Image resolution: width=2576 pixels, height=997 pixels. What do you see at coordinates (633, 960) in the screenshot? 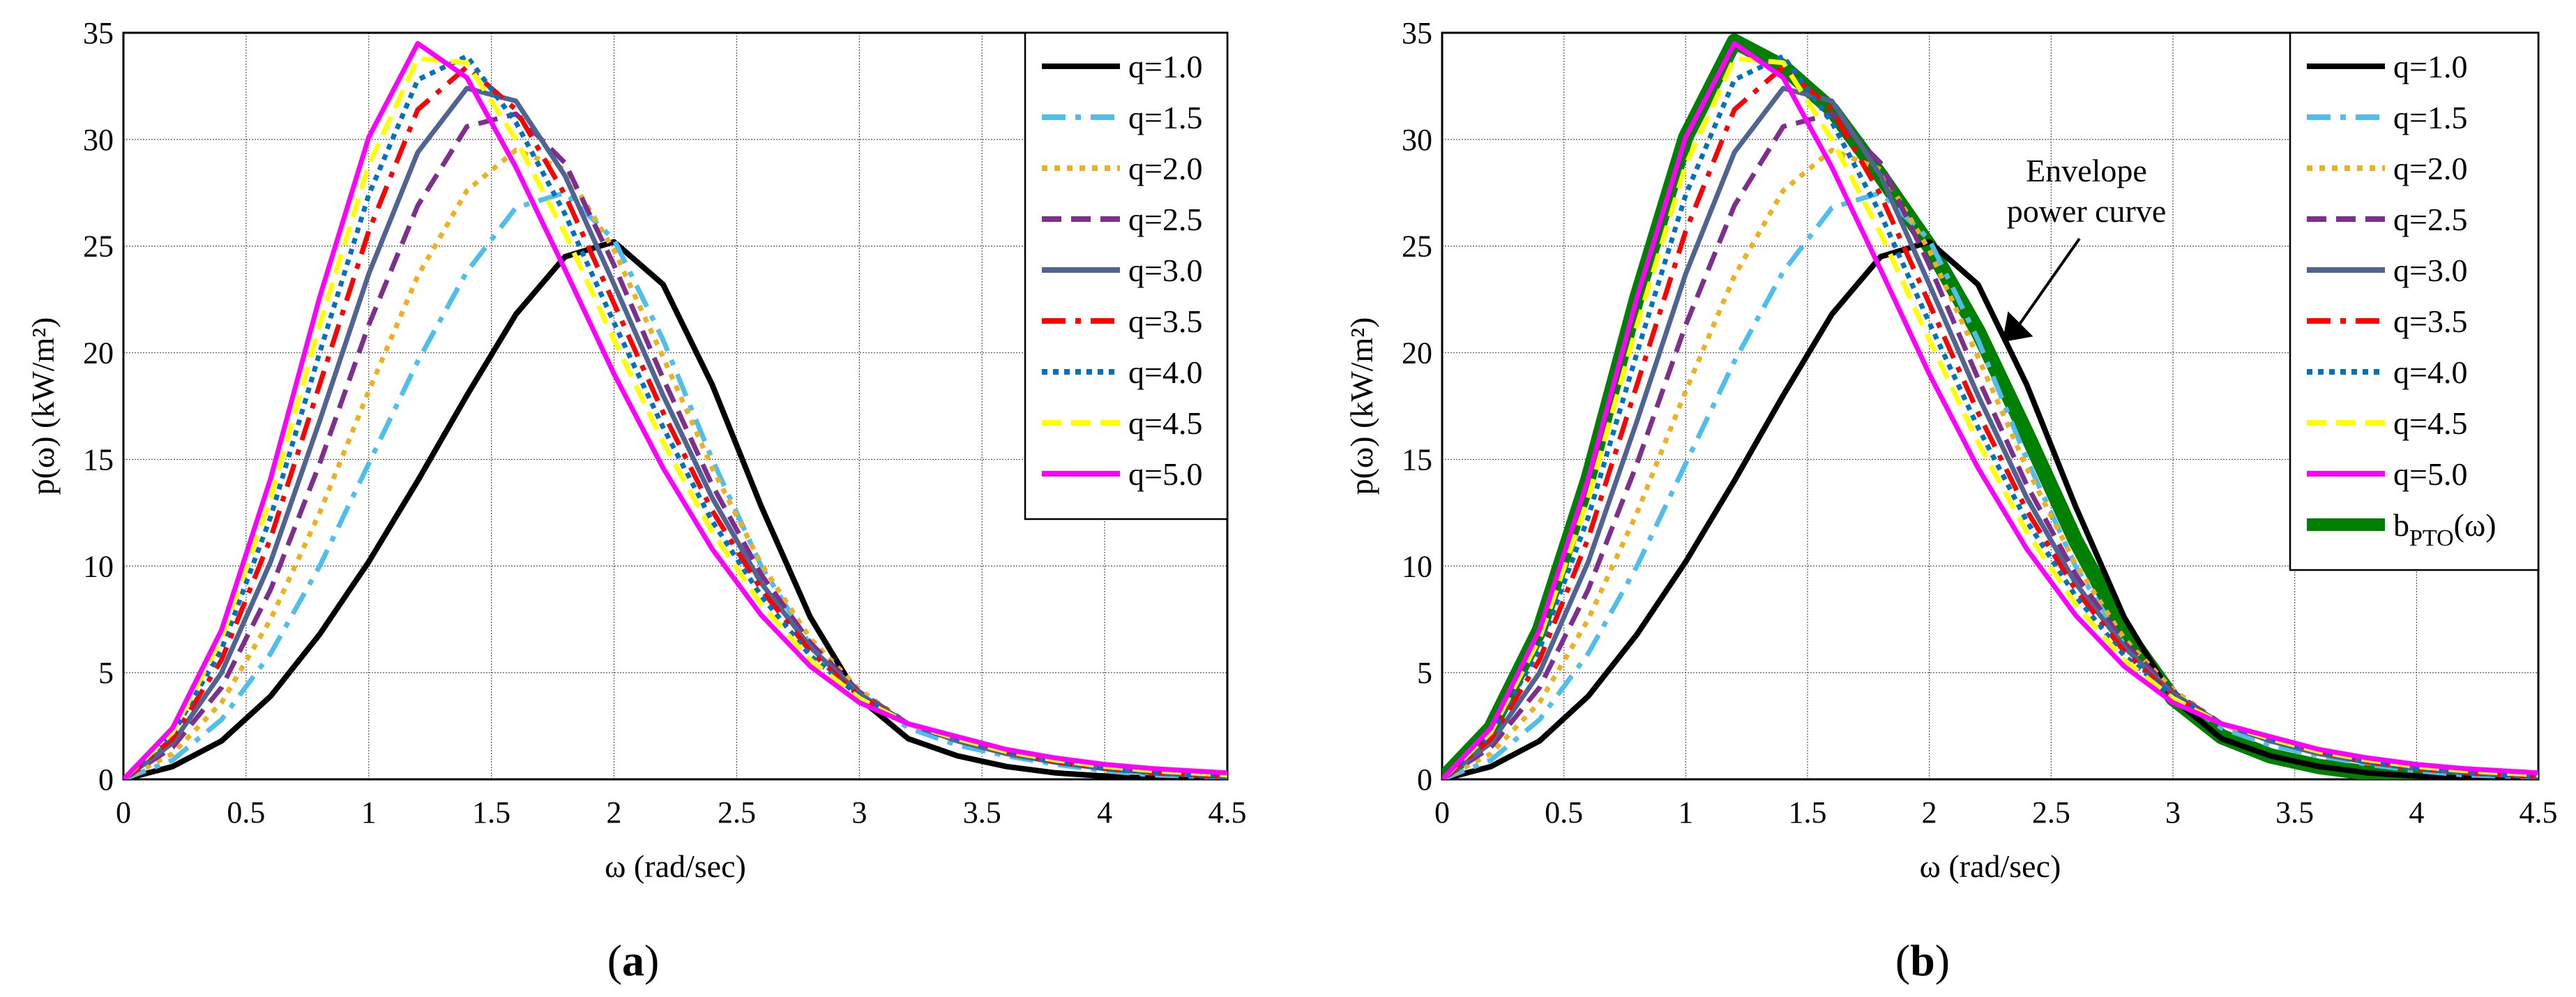
I see `caption-a: (a)` at bounding box center [633, 960].